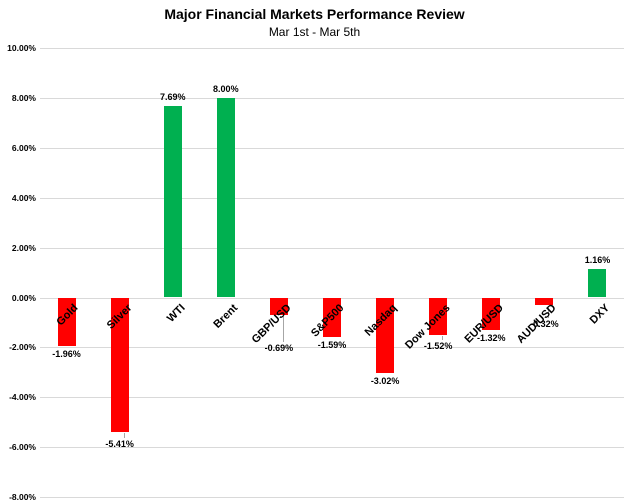 This screenshot has height=503, width=629. Describe the element at coordinates (172, 201) in the screenshot. I see `bar-wti` at that location.